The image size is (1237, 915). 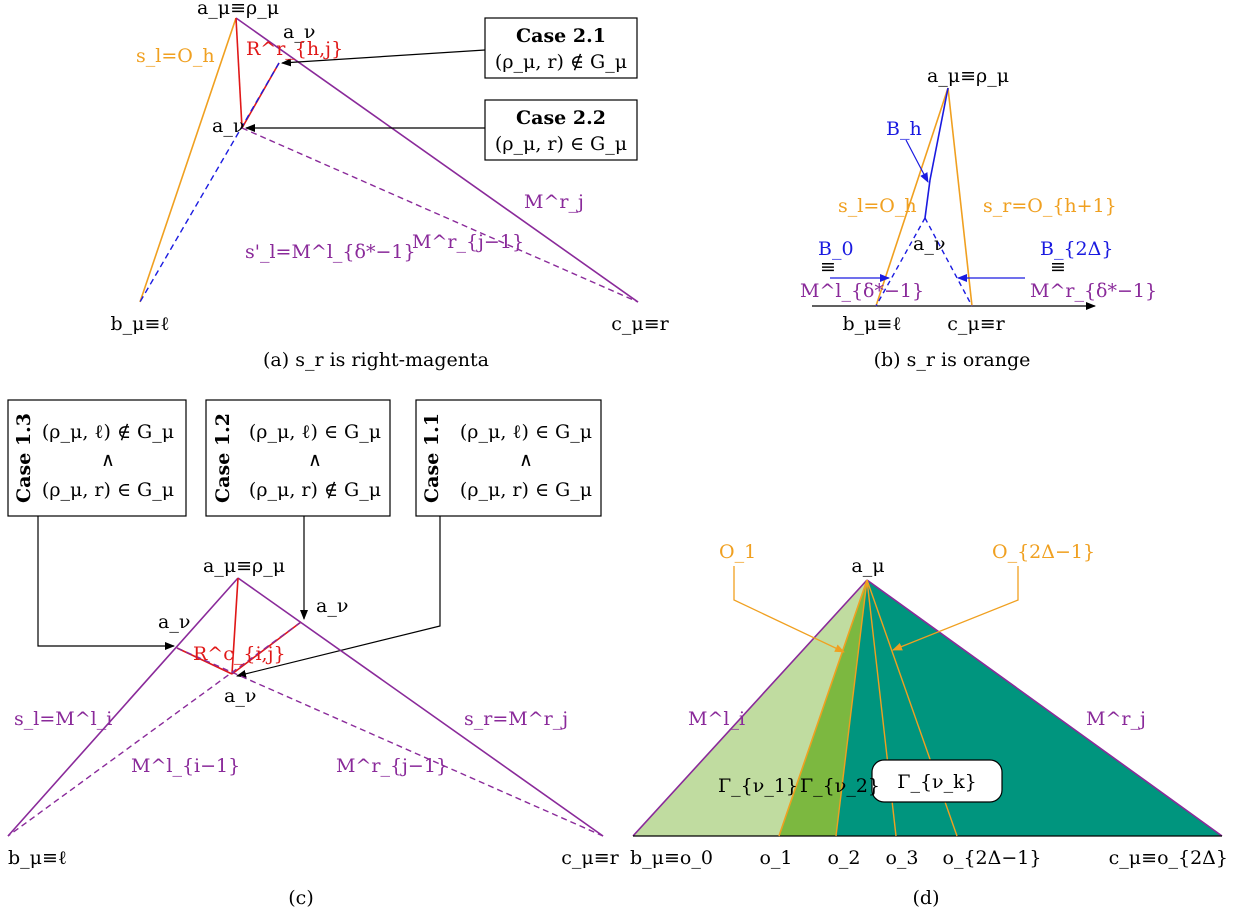 I want to click on right-side-label: s_r=M^r_j, so click(x=516, y=719).